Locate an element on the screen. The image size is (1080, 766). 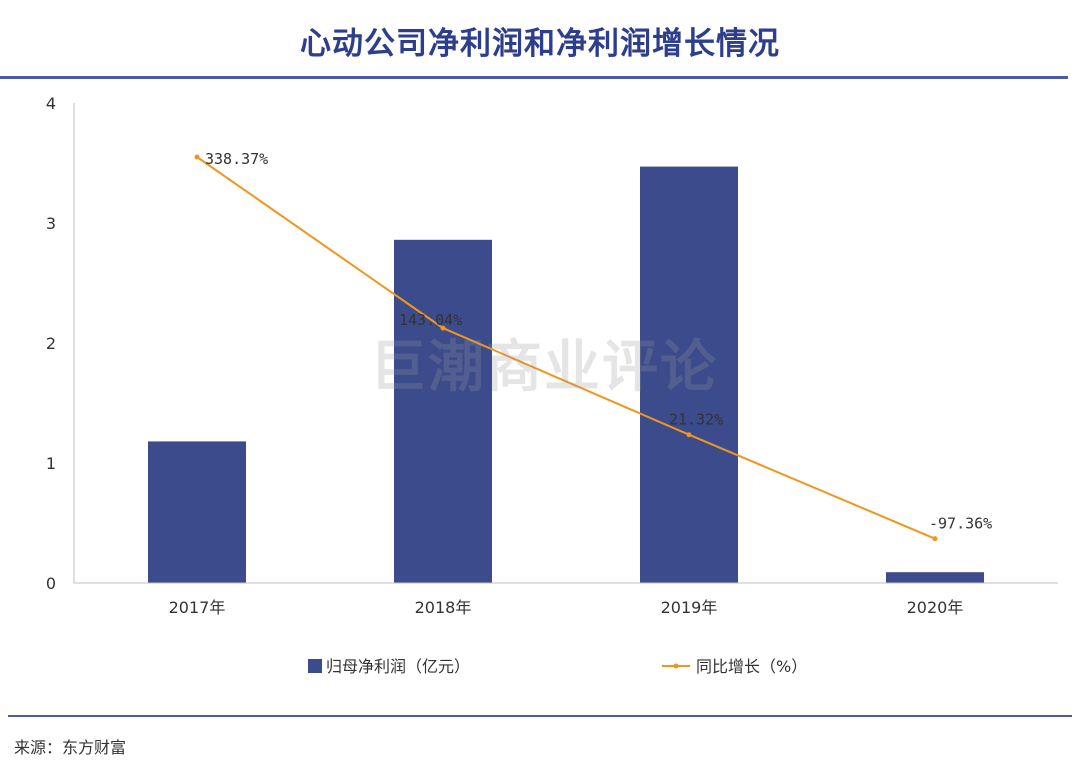
y-tick-label: 1 is located at coordinates (51, 463).